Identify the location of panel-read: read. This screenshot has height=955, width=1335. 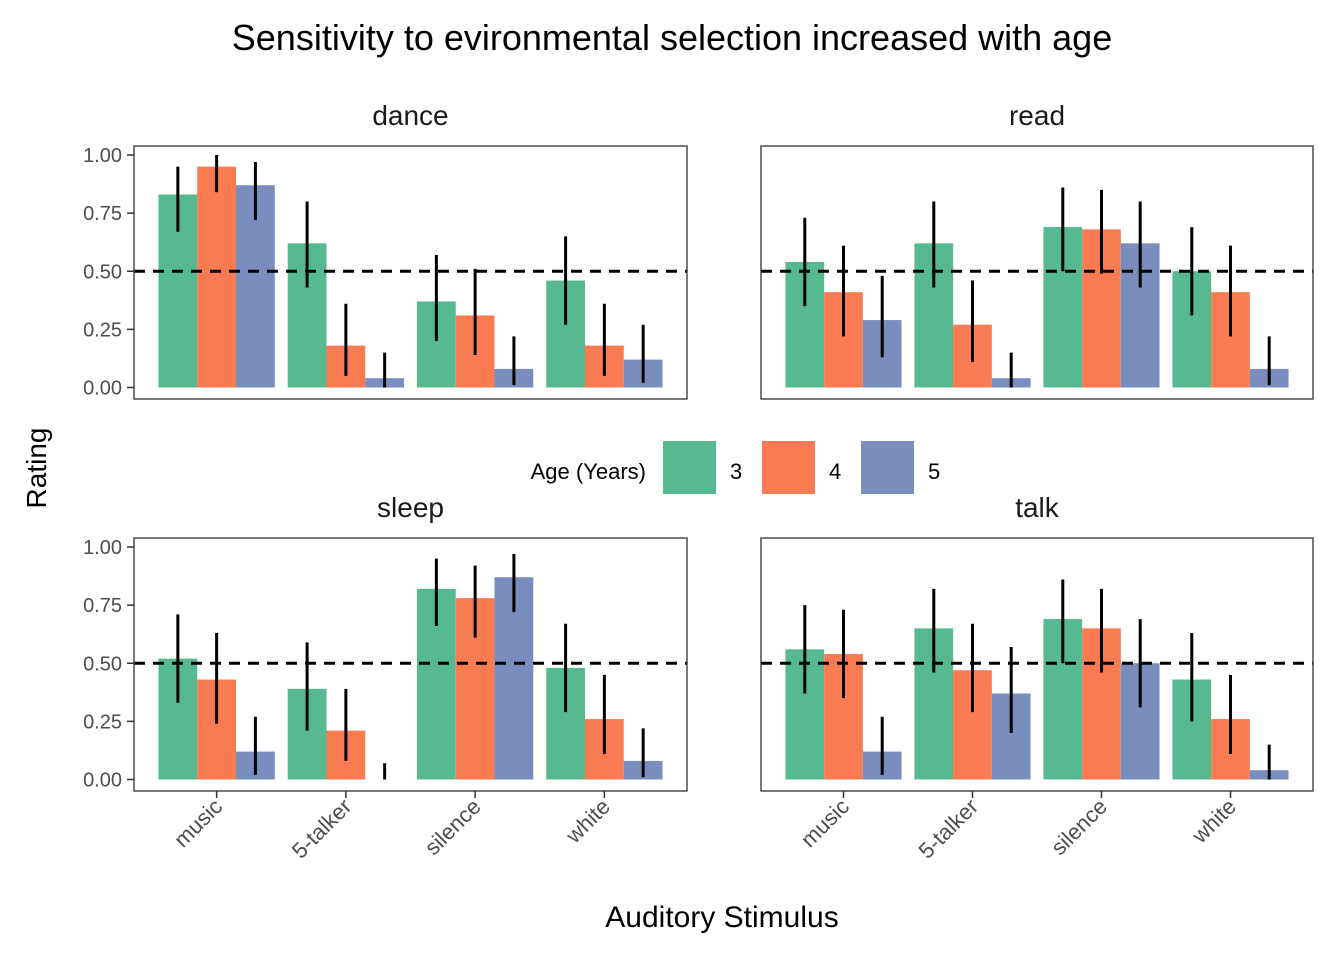
(1037, 250).